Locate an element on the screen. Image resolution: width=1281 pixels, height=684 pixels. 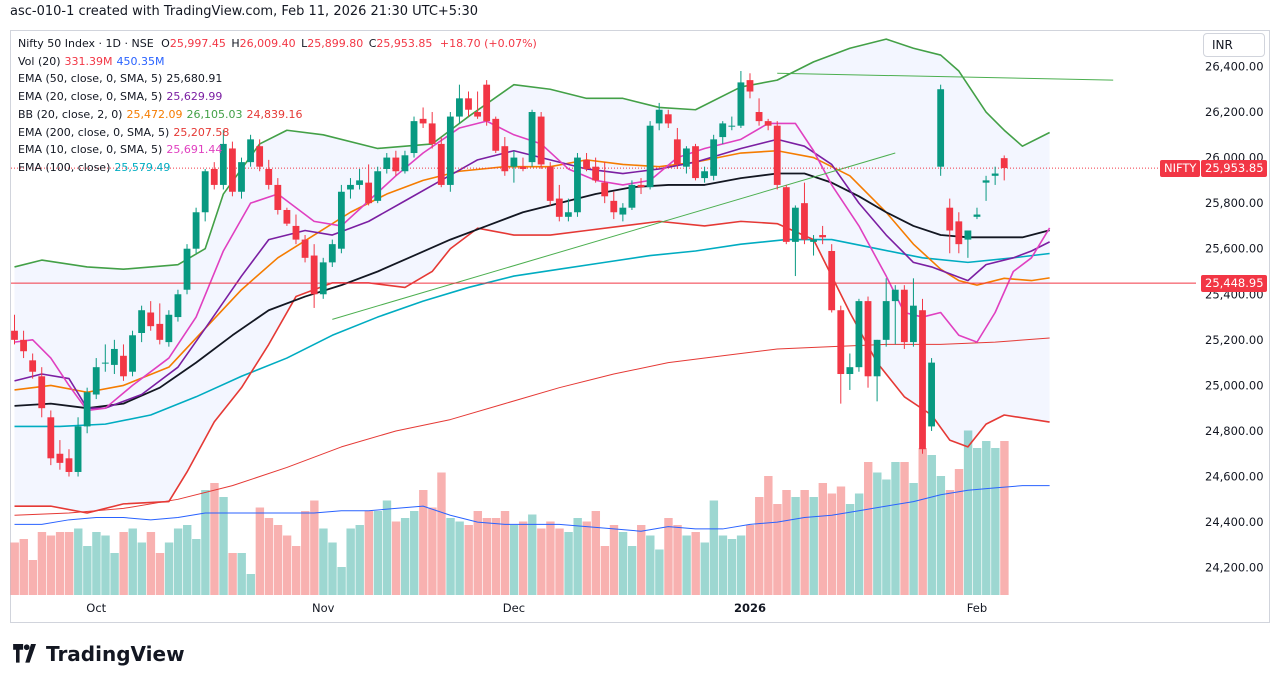
y-tick-label: 24,400.00 is located at coordinates (1234, 522).